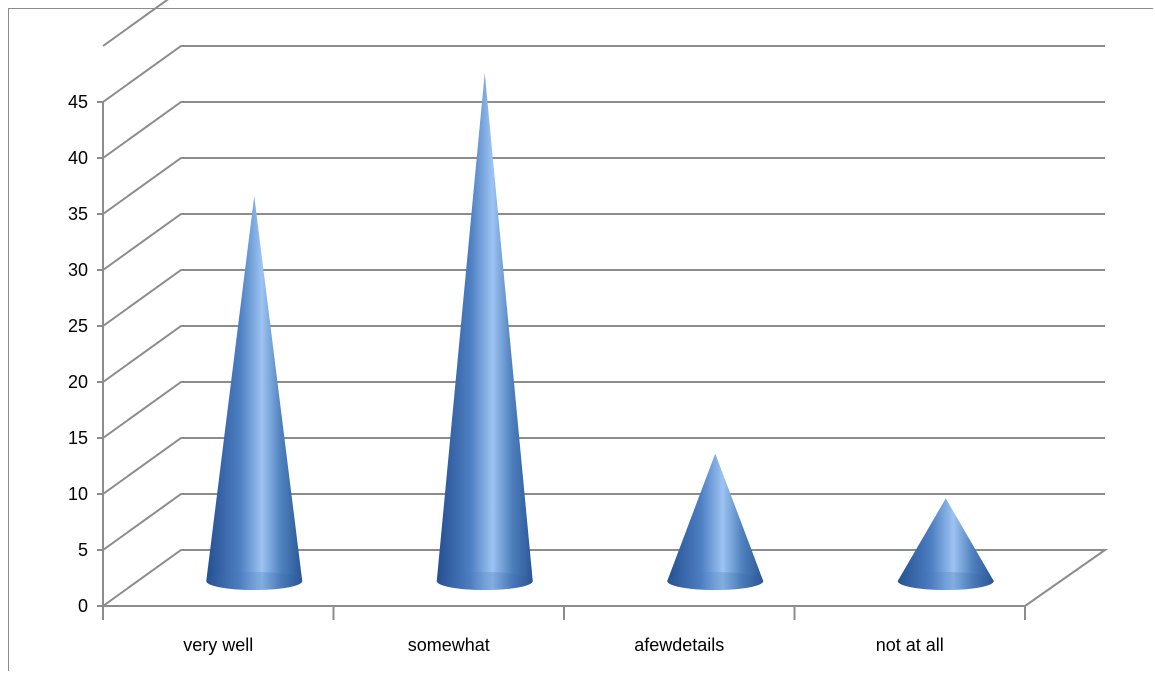 The height and width of the screenshot is (673, 1155). What do you see at coordinates (78, 102) in the screenshot?
I see `y-tick-label: 45` at bounding box center [78, 102].